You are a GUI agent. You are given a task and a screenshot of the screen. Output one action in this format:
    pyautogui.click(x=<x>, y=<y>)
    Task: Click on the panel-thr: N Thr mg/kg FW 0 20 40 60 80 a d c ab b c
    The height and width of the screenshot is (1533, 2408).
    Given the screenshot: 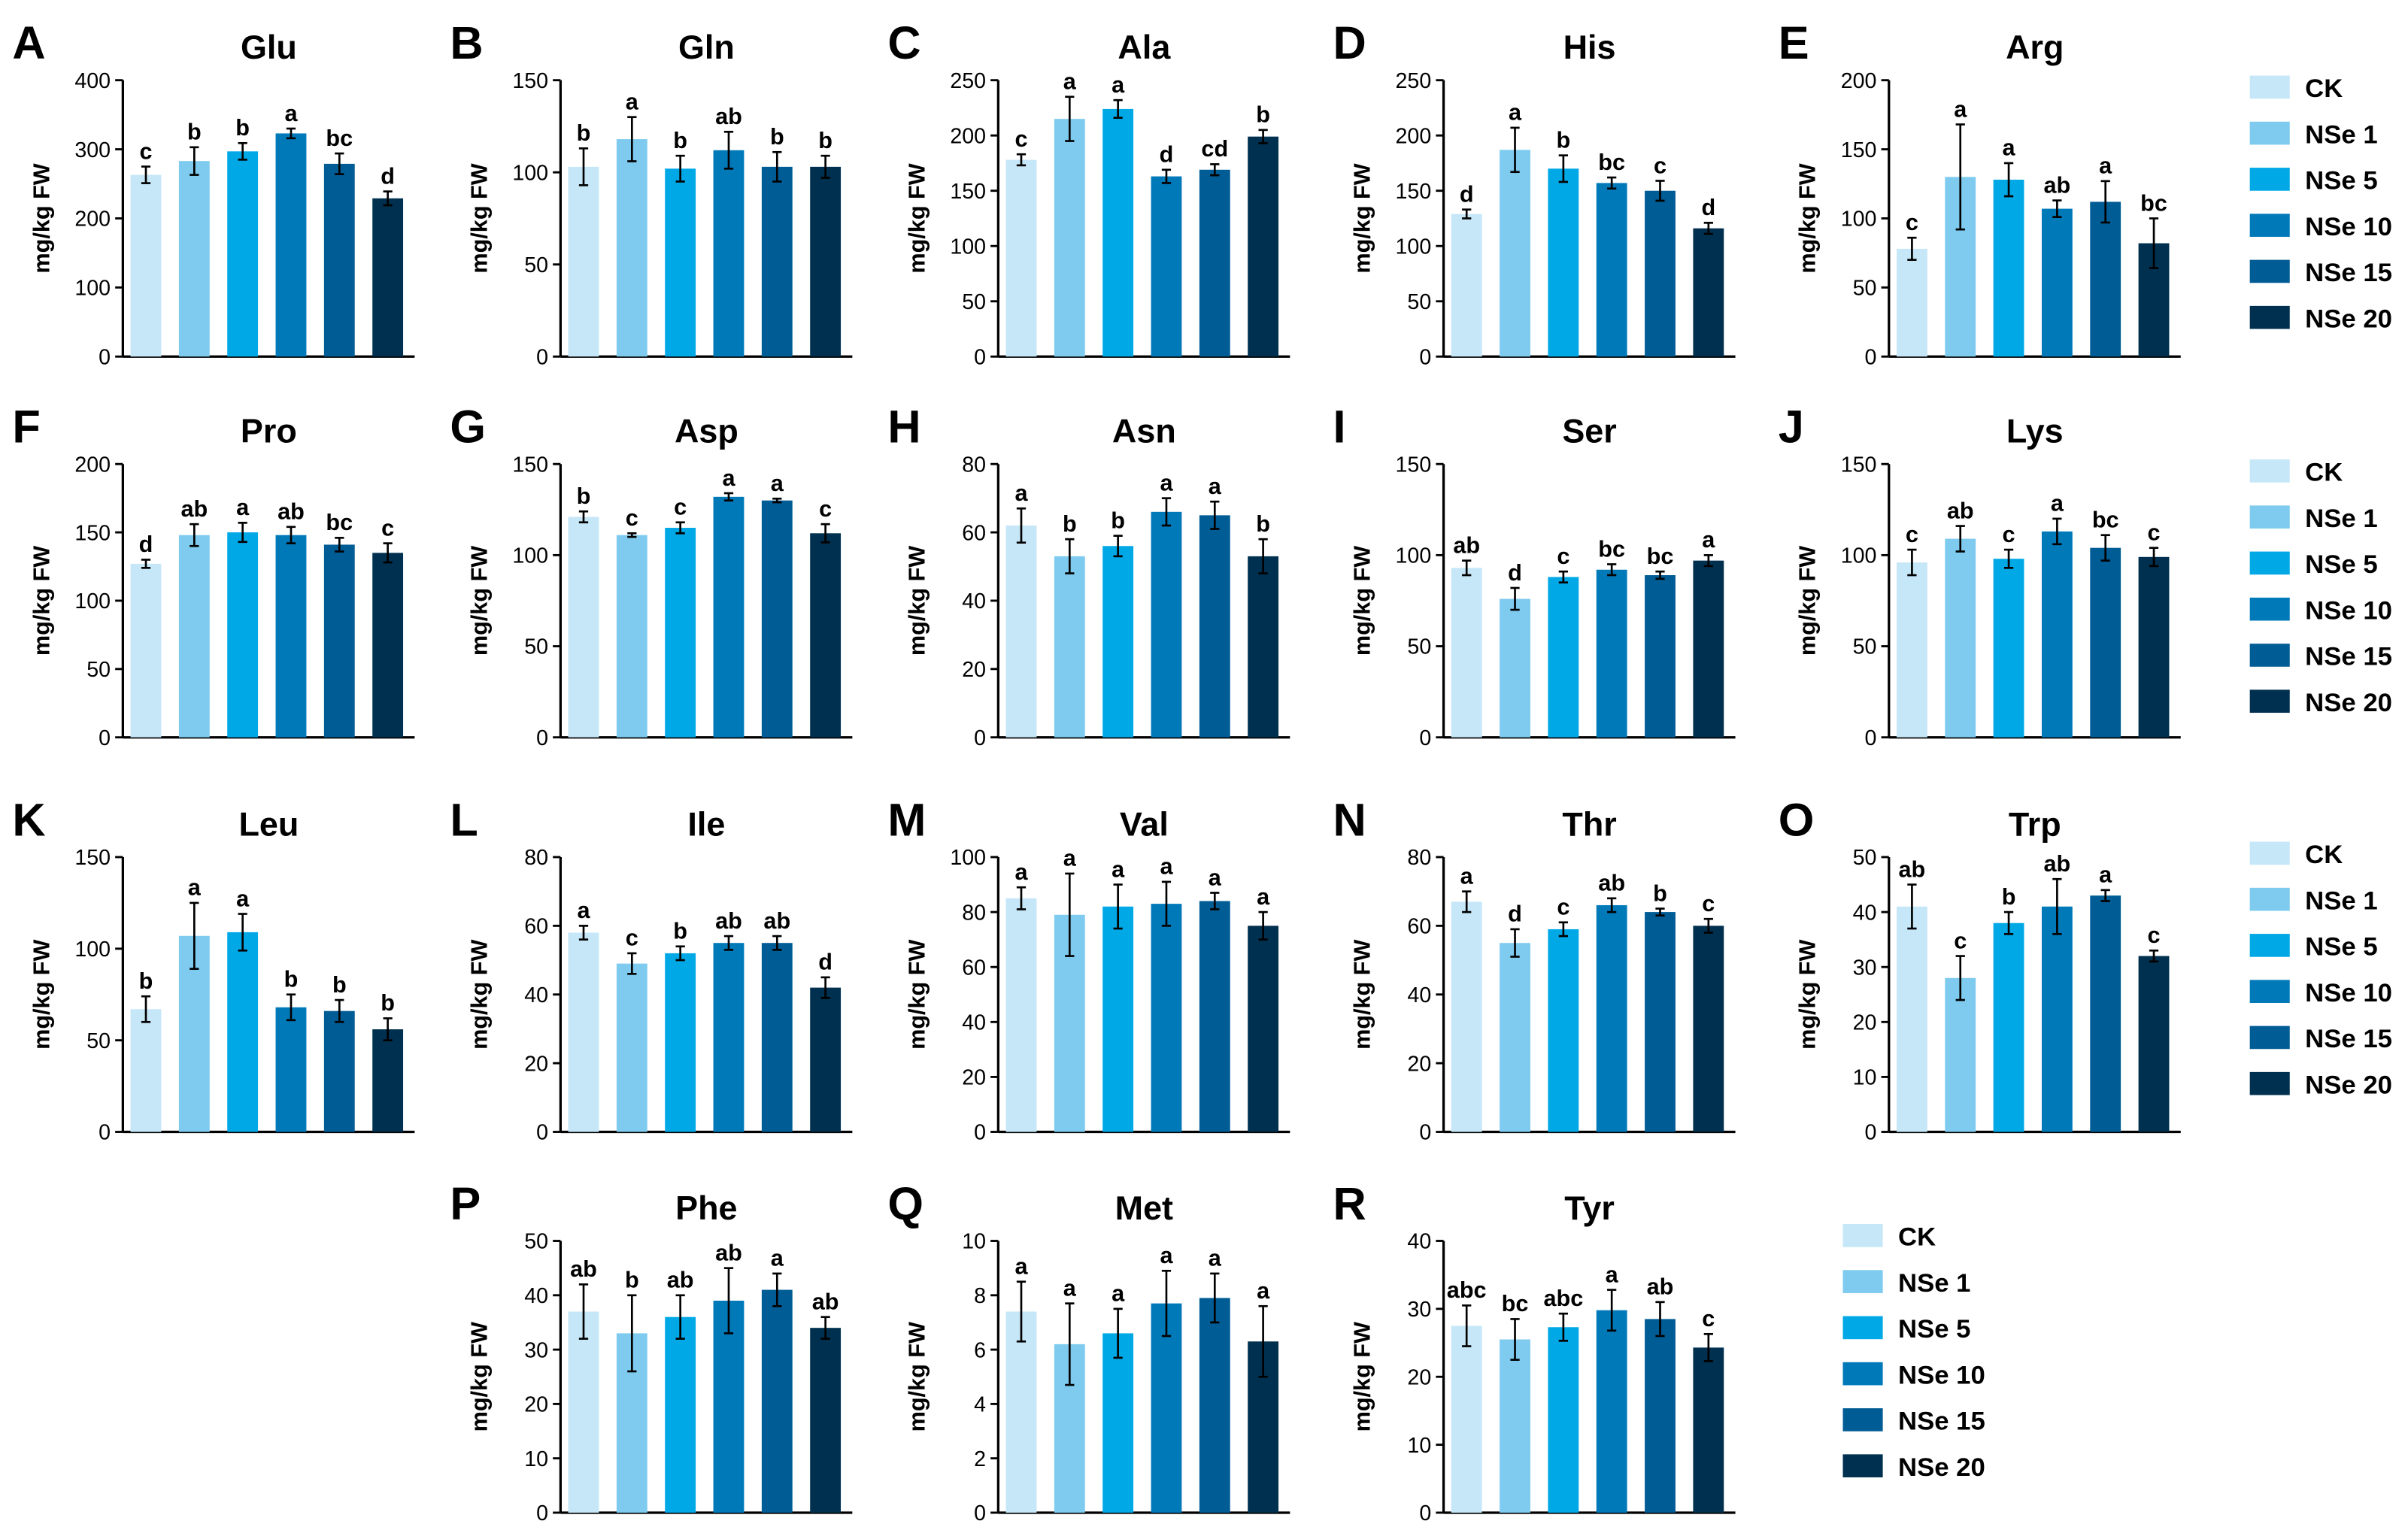 What is the action you would take?
    pyautogui.click(x=1534, y=970)
    